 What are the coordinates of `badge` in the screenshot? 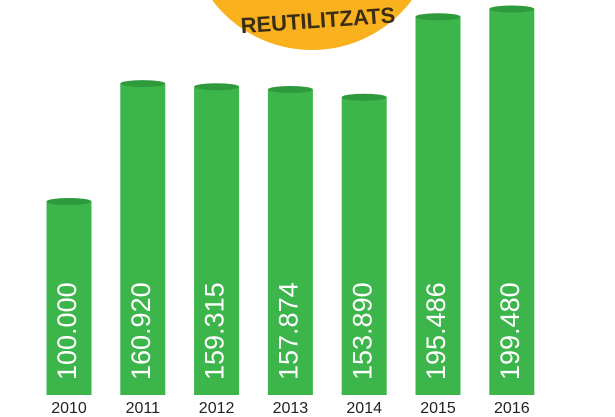 It's located at (312, 25).